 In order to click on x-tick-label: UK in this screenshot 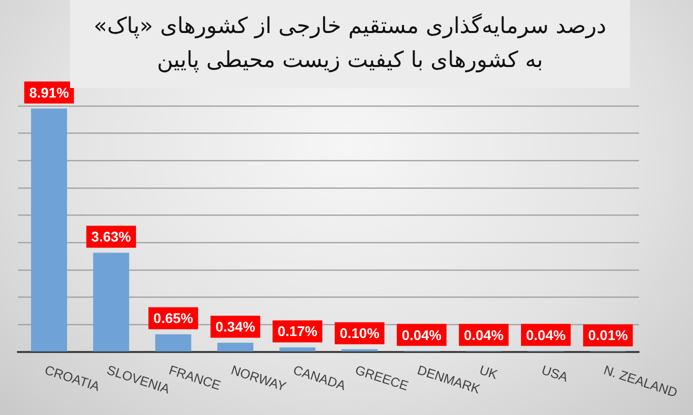, I will do `click(489, 372)`.